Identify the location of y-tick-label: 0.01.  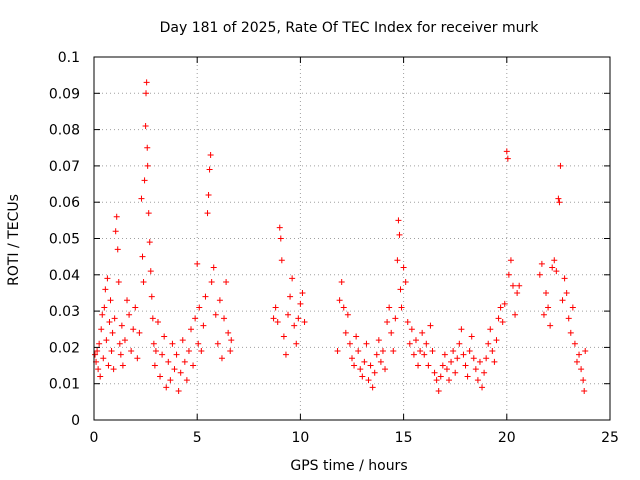
(64, 385).